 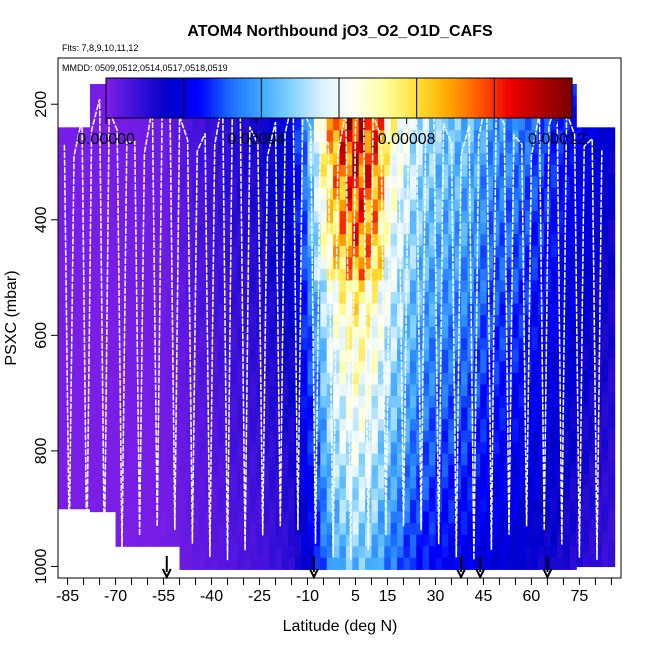 What do you see at coordinates (388, 596) in the screenshot?
I see `x-tick-label: 15` at bounding box center [388, 596].